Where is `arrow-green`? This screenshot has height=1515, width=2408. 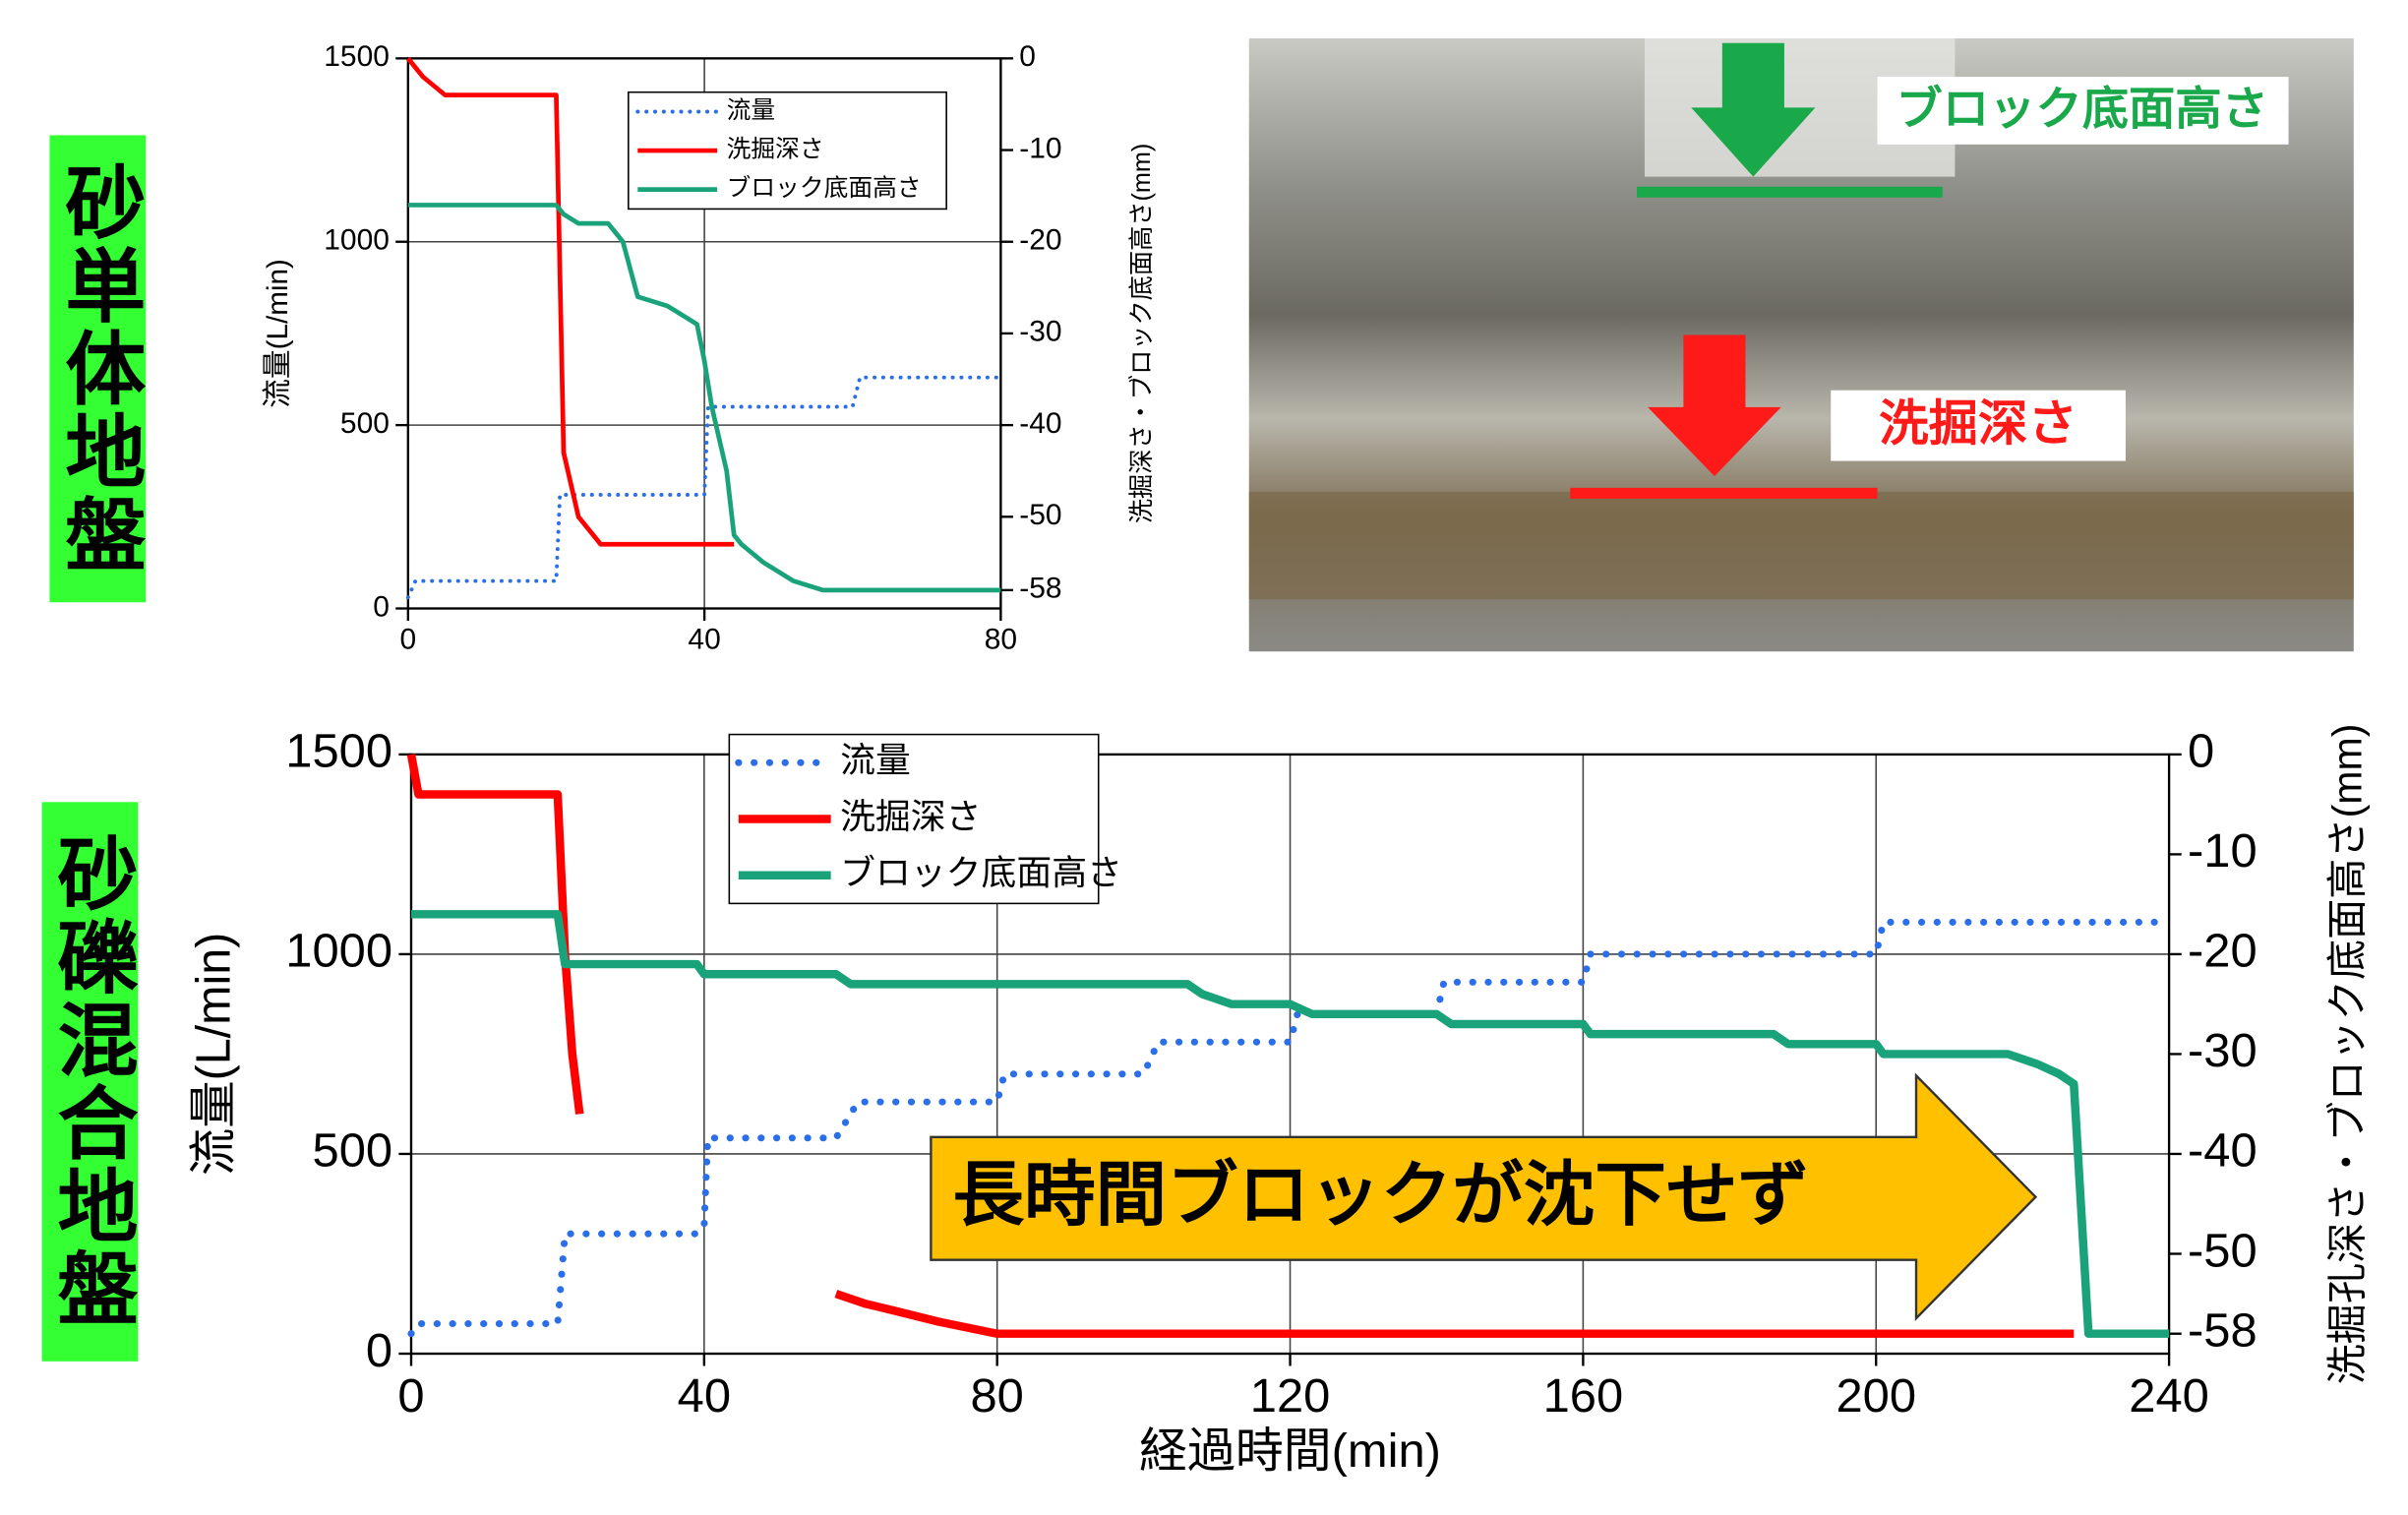
arrow-green is located at coordinates (1753, 110).